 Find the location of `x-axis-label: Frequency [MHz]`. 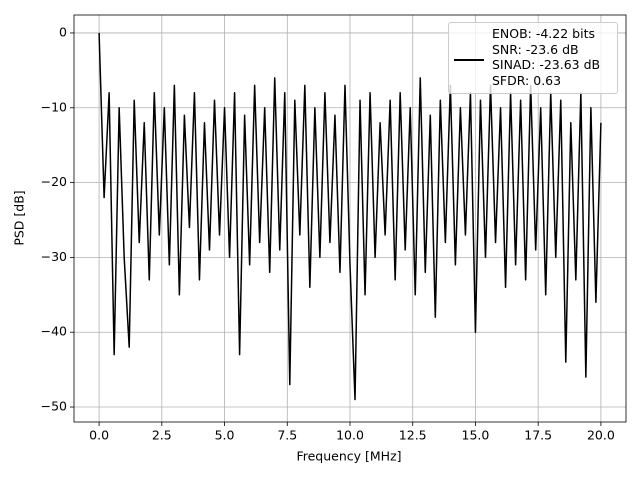

x-axis-label: Frequency [MHz] is located at coordinates (348, 456).